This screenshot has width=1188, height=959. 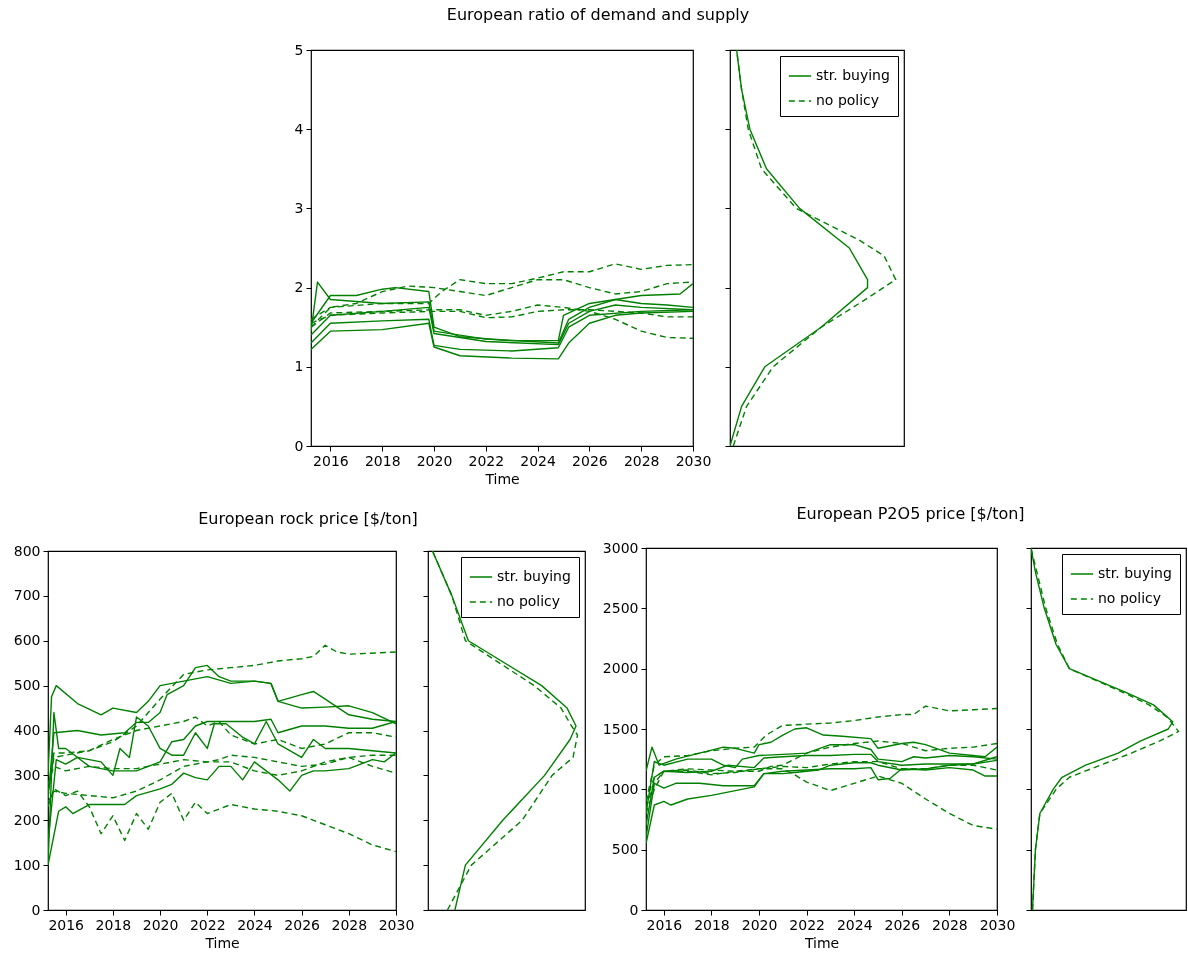 I want to click on y-tick-label: 4, so click(x=299, y=128).